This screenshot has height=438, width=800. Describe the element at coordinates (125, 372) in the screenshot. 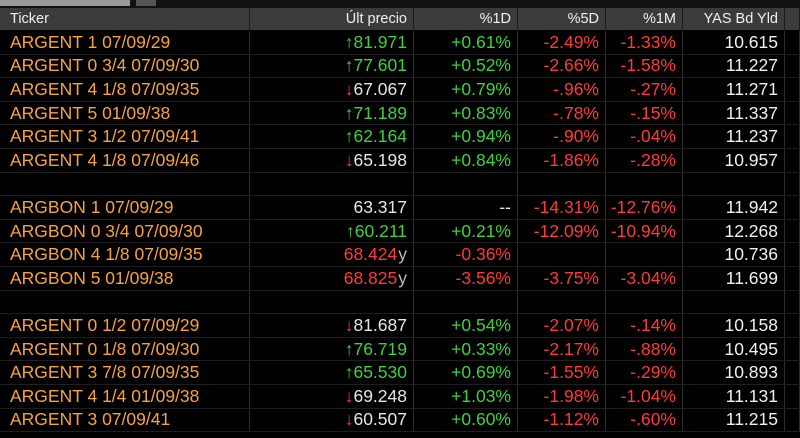

I see `ticker: ARGENT 3 7/8 07/09/35` at that location.